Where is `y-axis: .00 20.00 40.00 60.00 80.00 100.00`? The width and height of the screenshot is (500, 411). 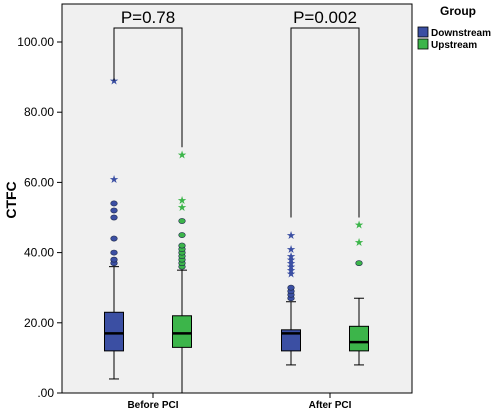
y-axis: .00 20.00 40.00 60.00 80.00 100.00 is located at coordinates (39, 217).